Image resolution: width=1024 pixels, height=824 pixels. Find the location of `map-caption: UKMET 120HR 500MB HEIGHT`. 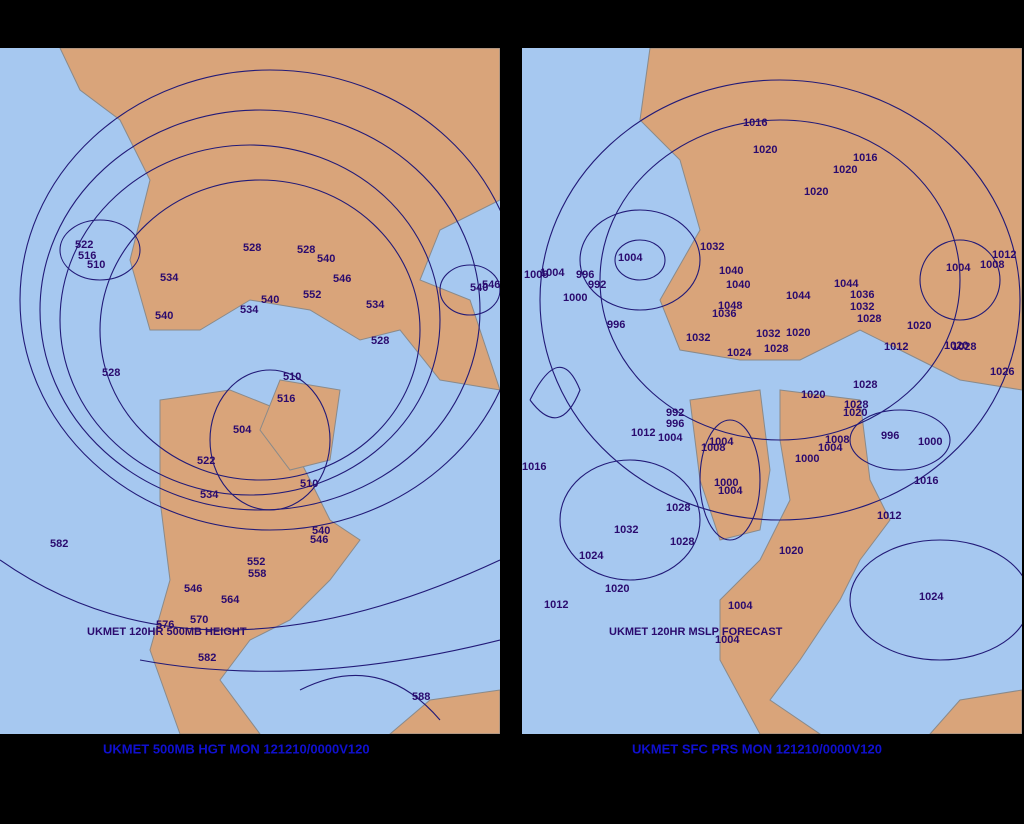

map-caption: UKMET 120HR 500MB HEIGHT is located at coordinates (167, 632).